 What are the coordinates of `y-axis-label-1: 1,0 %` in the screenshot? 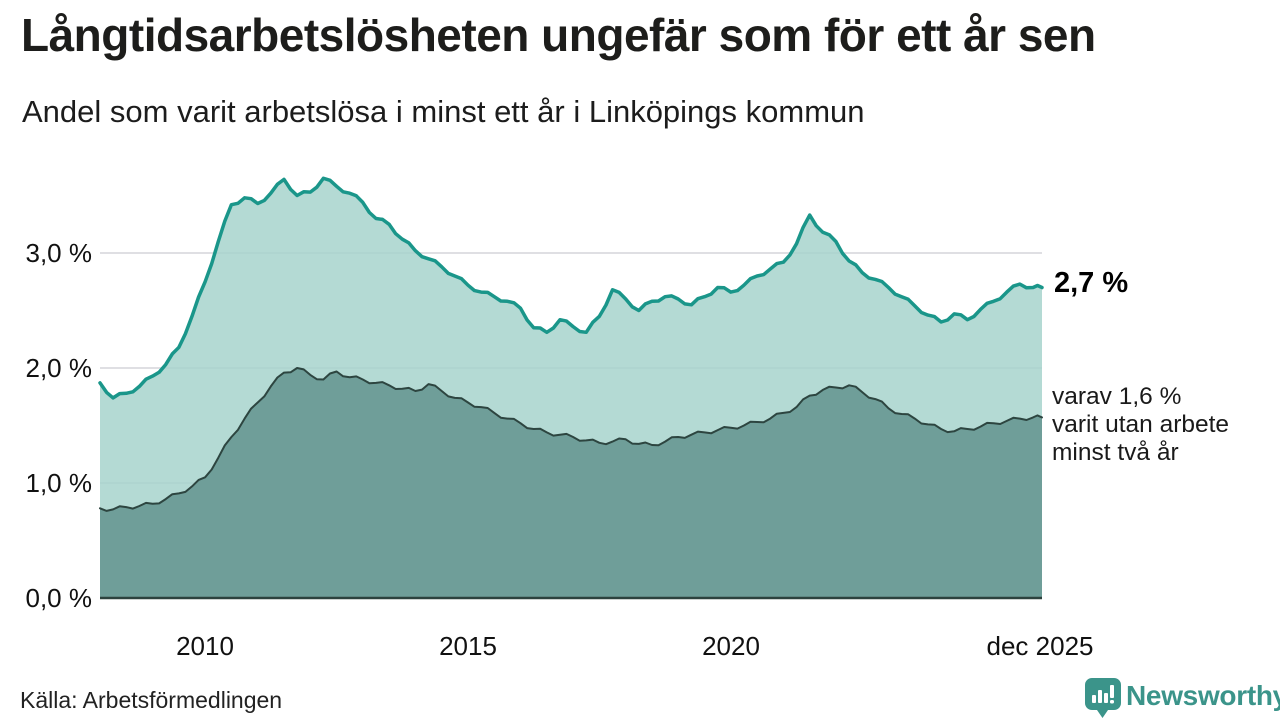 It's located at (59, 483).